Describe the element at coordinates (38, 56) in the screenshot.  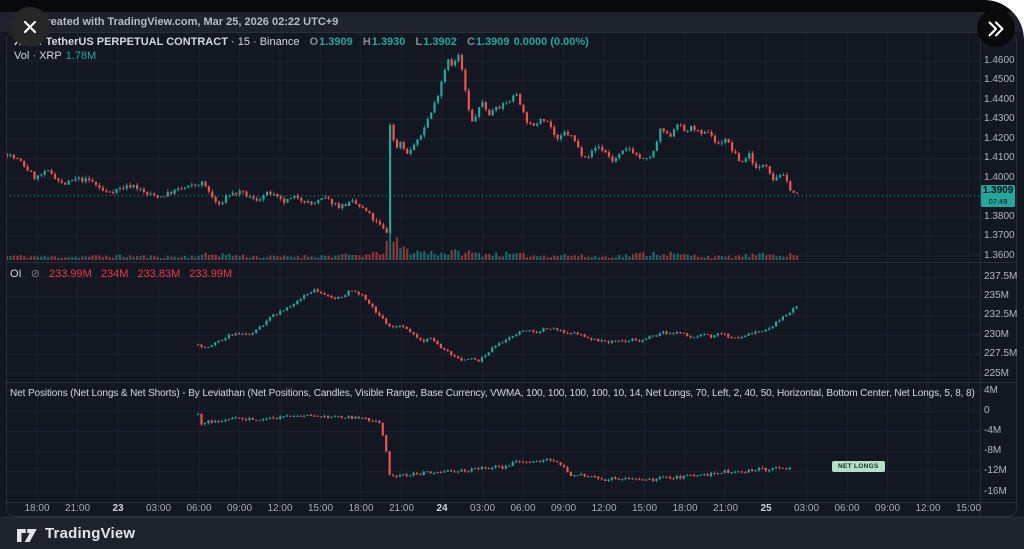
I see `volume-label: Vol · XRP` at that location.